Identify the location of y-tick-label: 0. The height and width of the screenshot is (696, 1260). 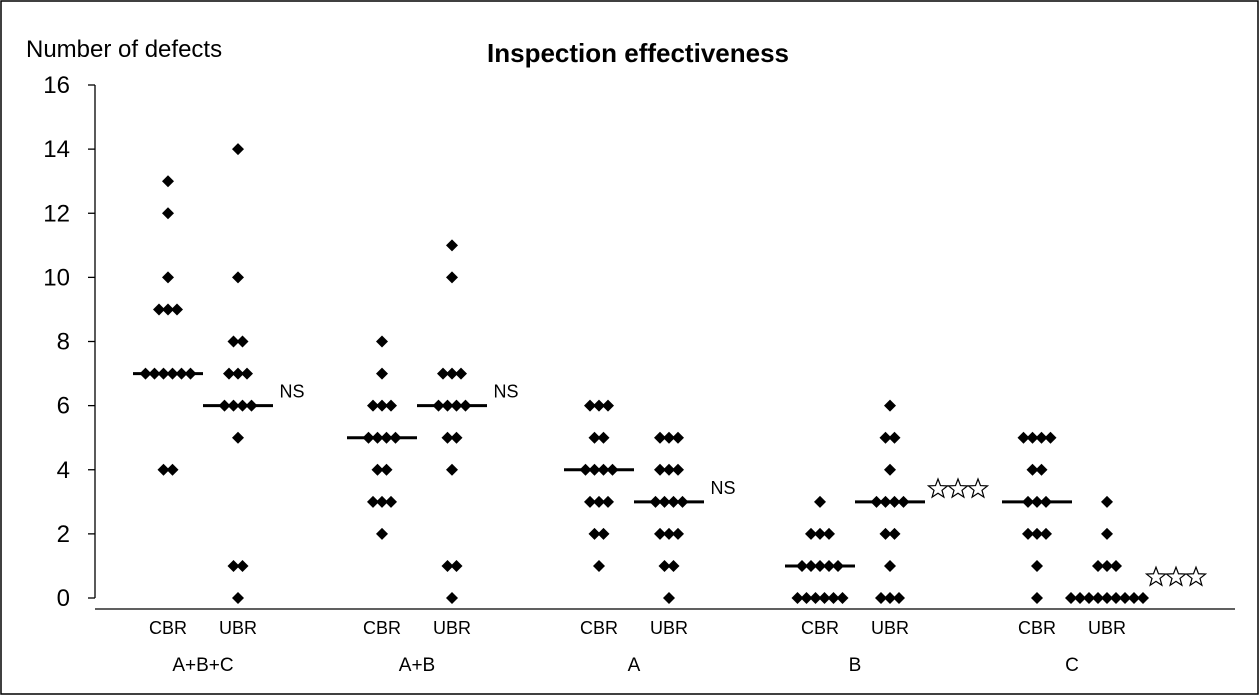
(63, 598).